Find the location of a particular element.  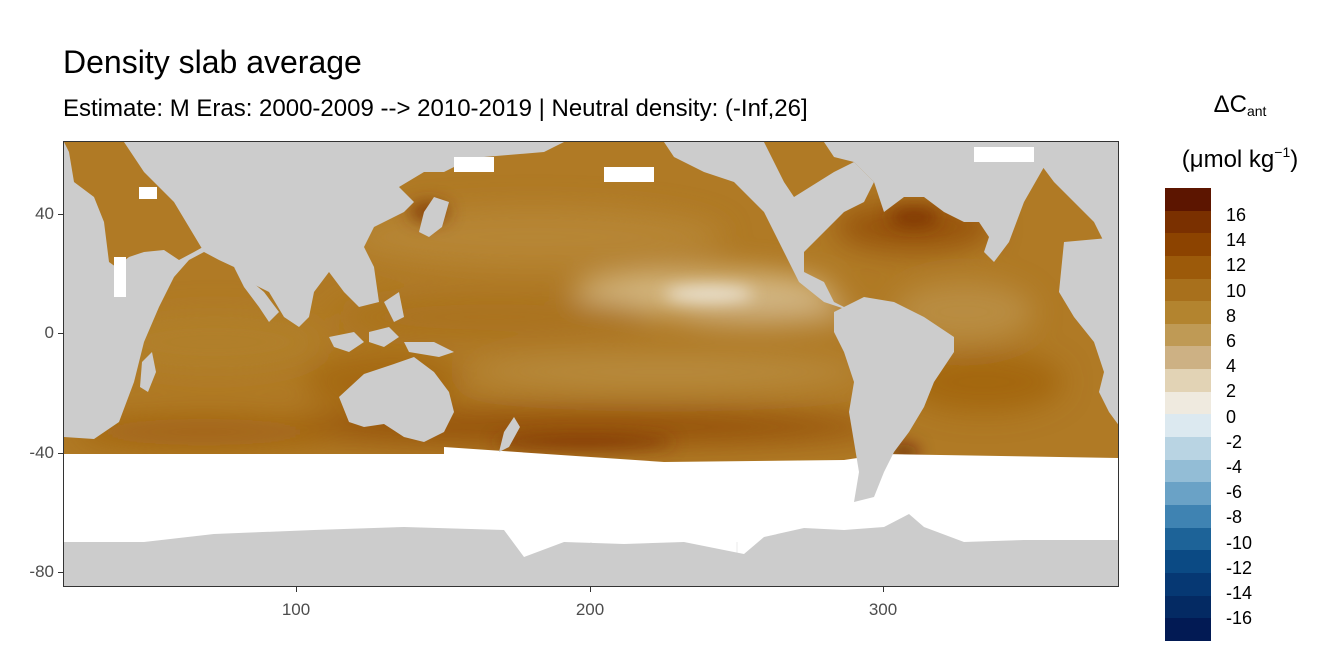

legend-title: ΔCant is located at coordinates (1240, 108).